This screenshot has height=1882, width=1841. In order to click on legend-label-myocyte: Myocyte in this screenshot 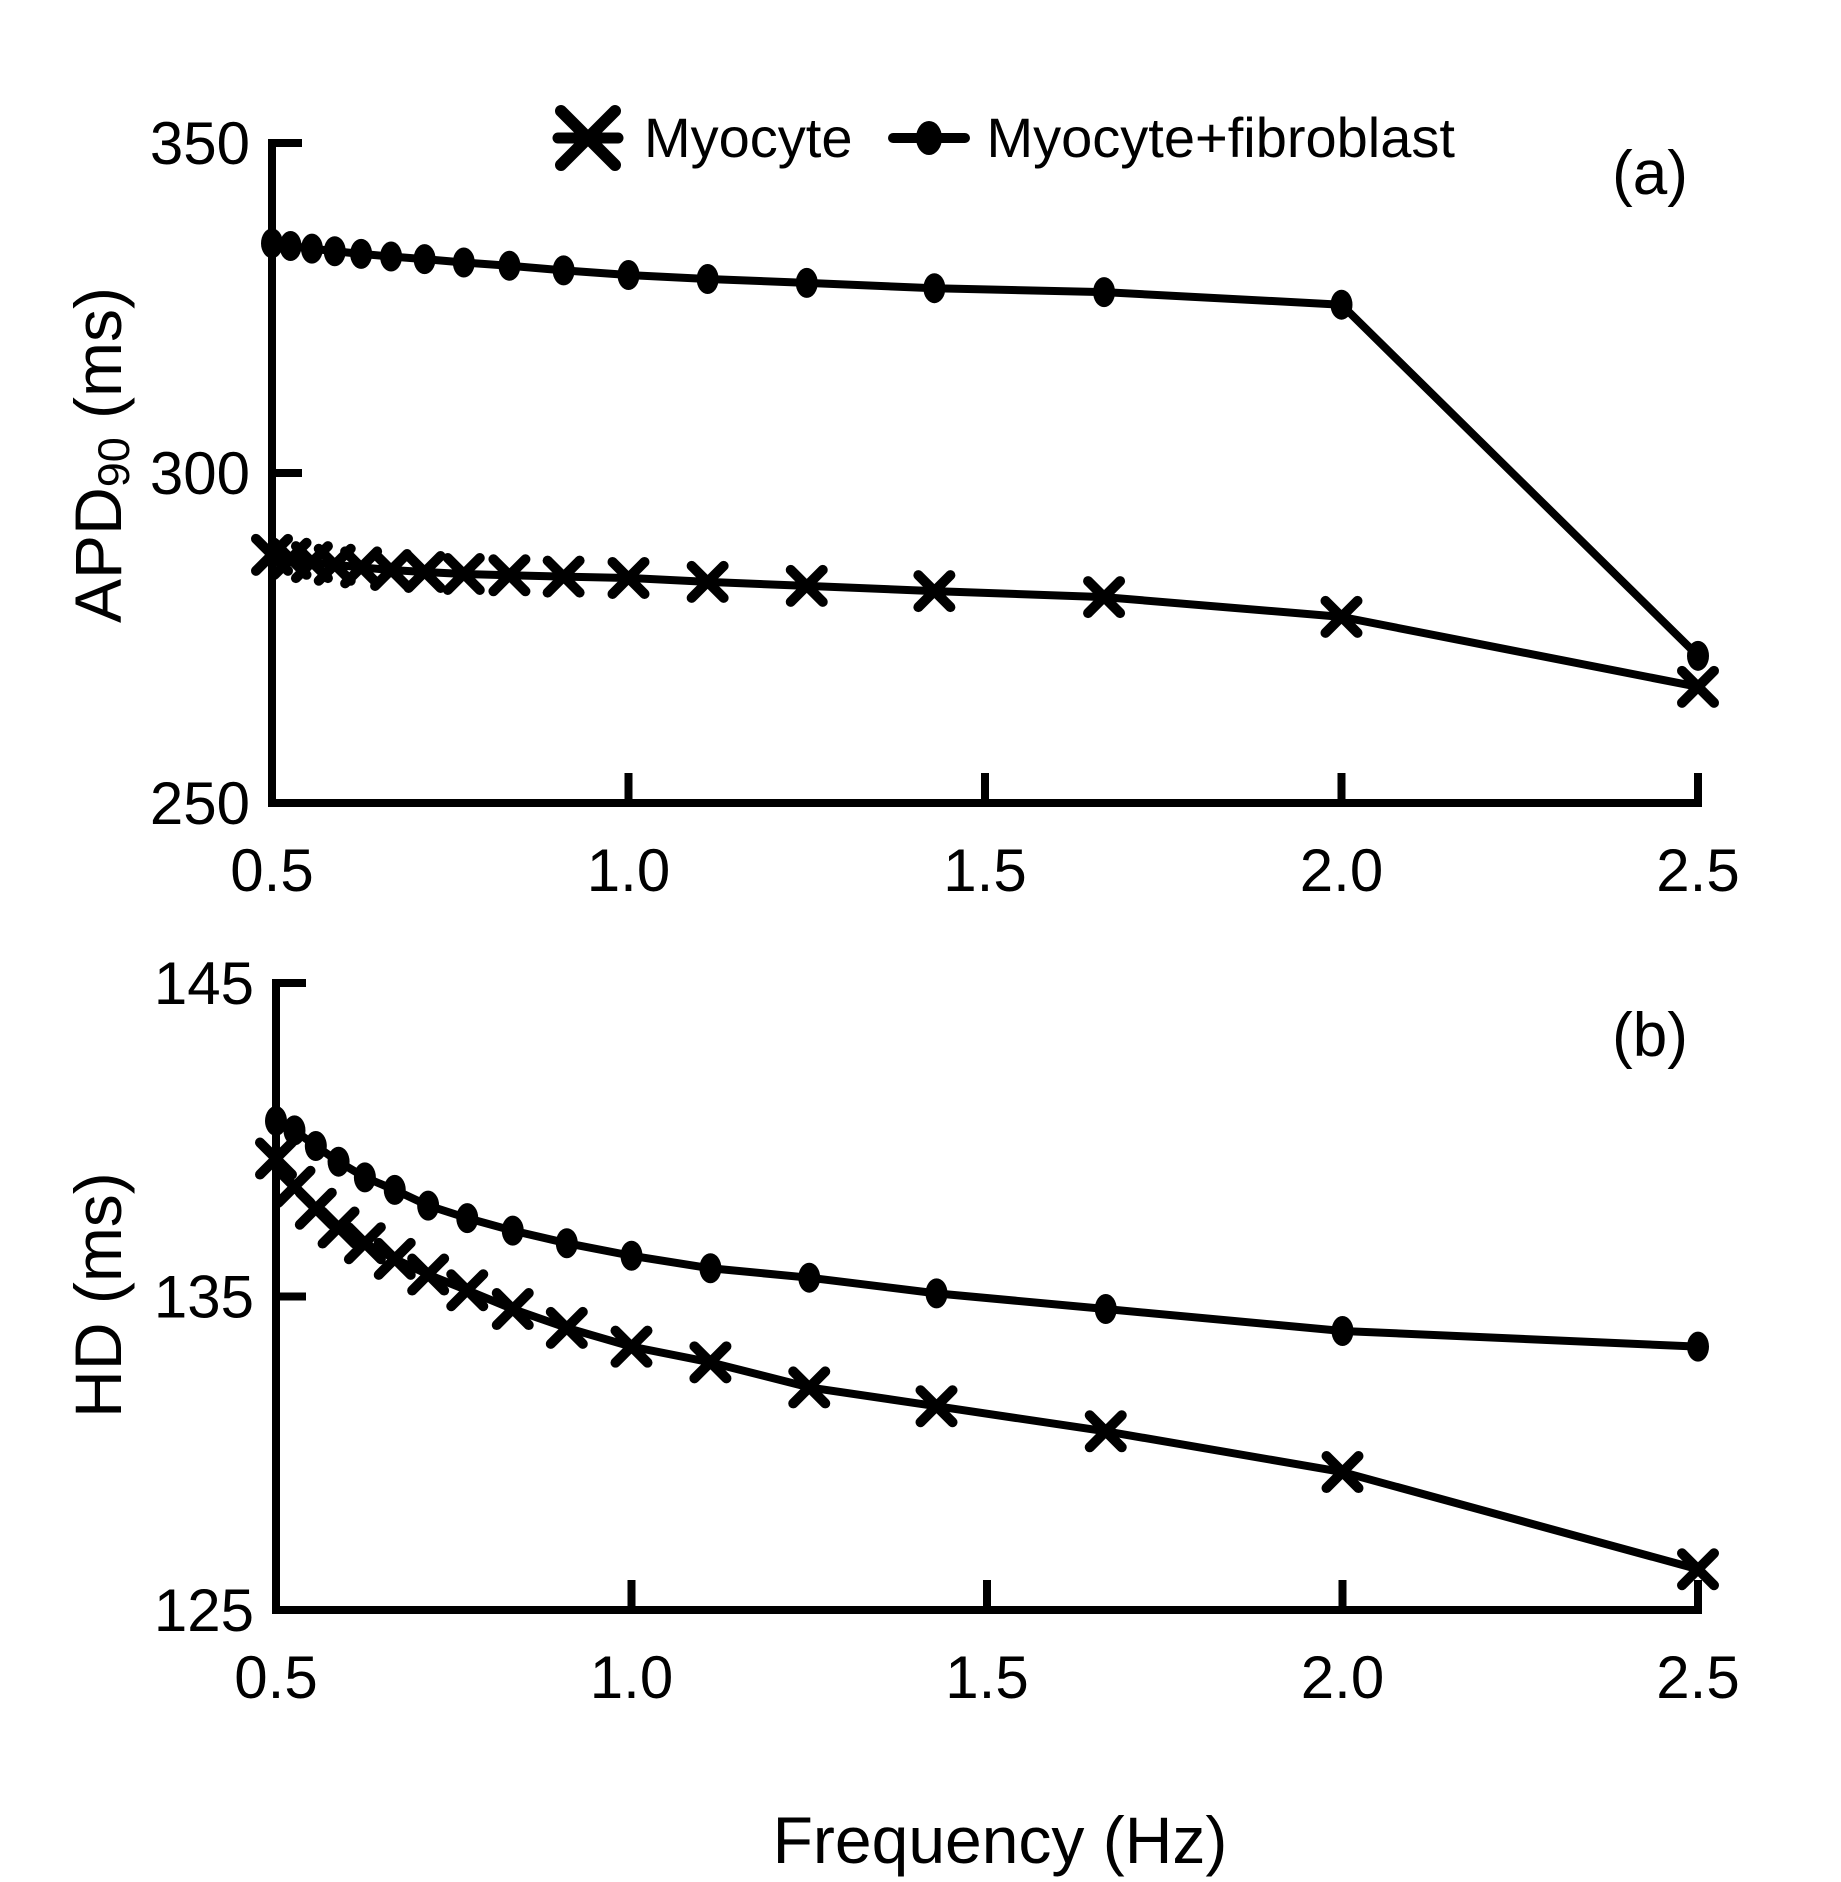, I will do `click(748, 137)`.